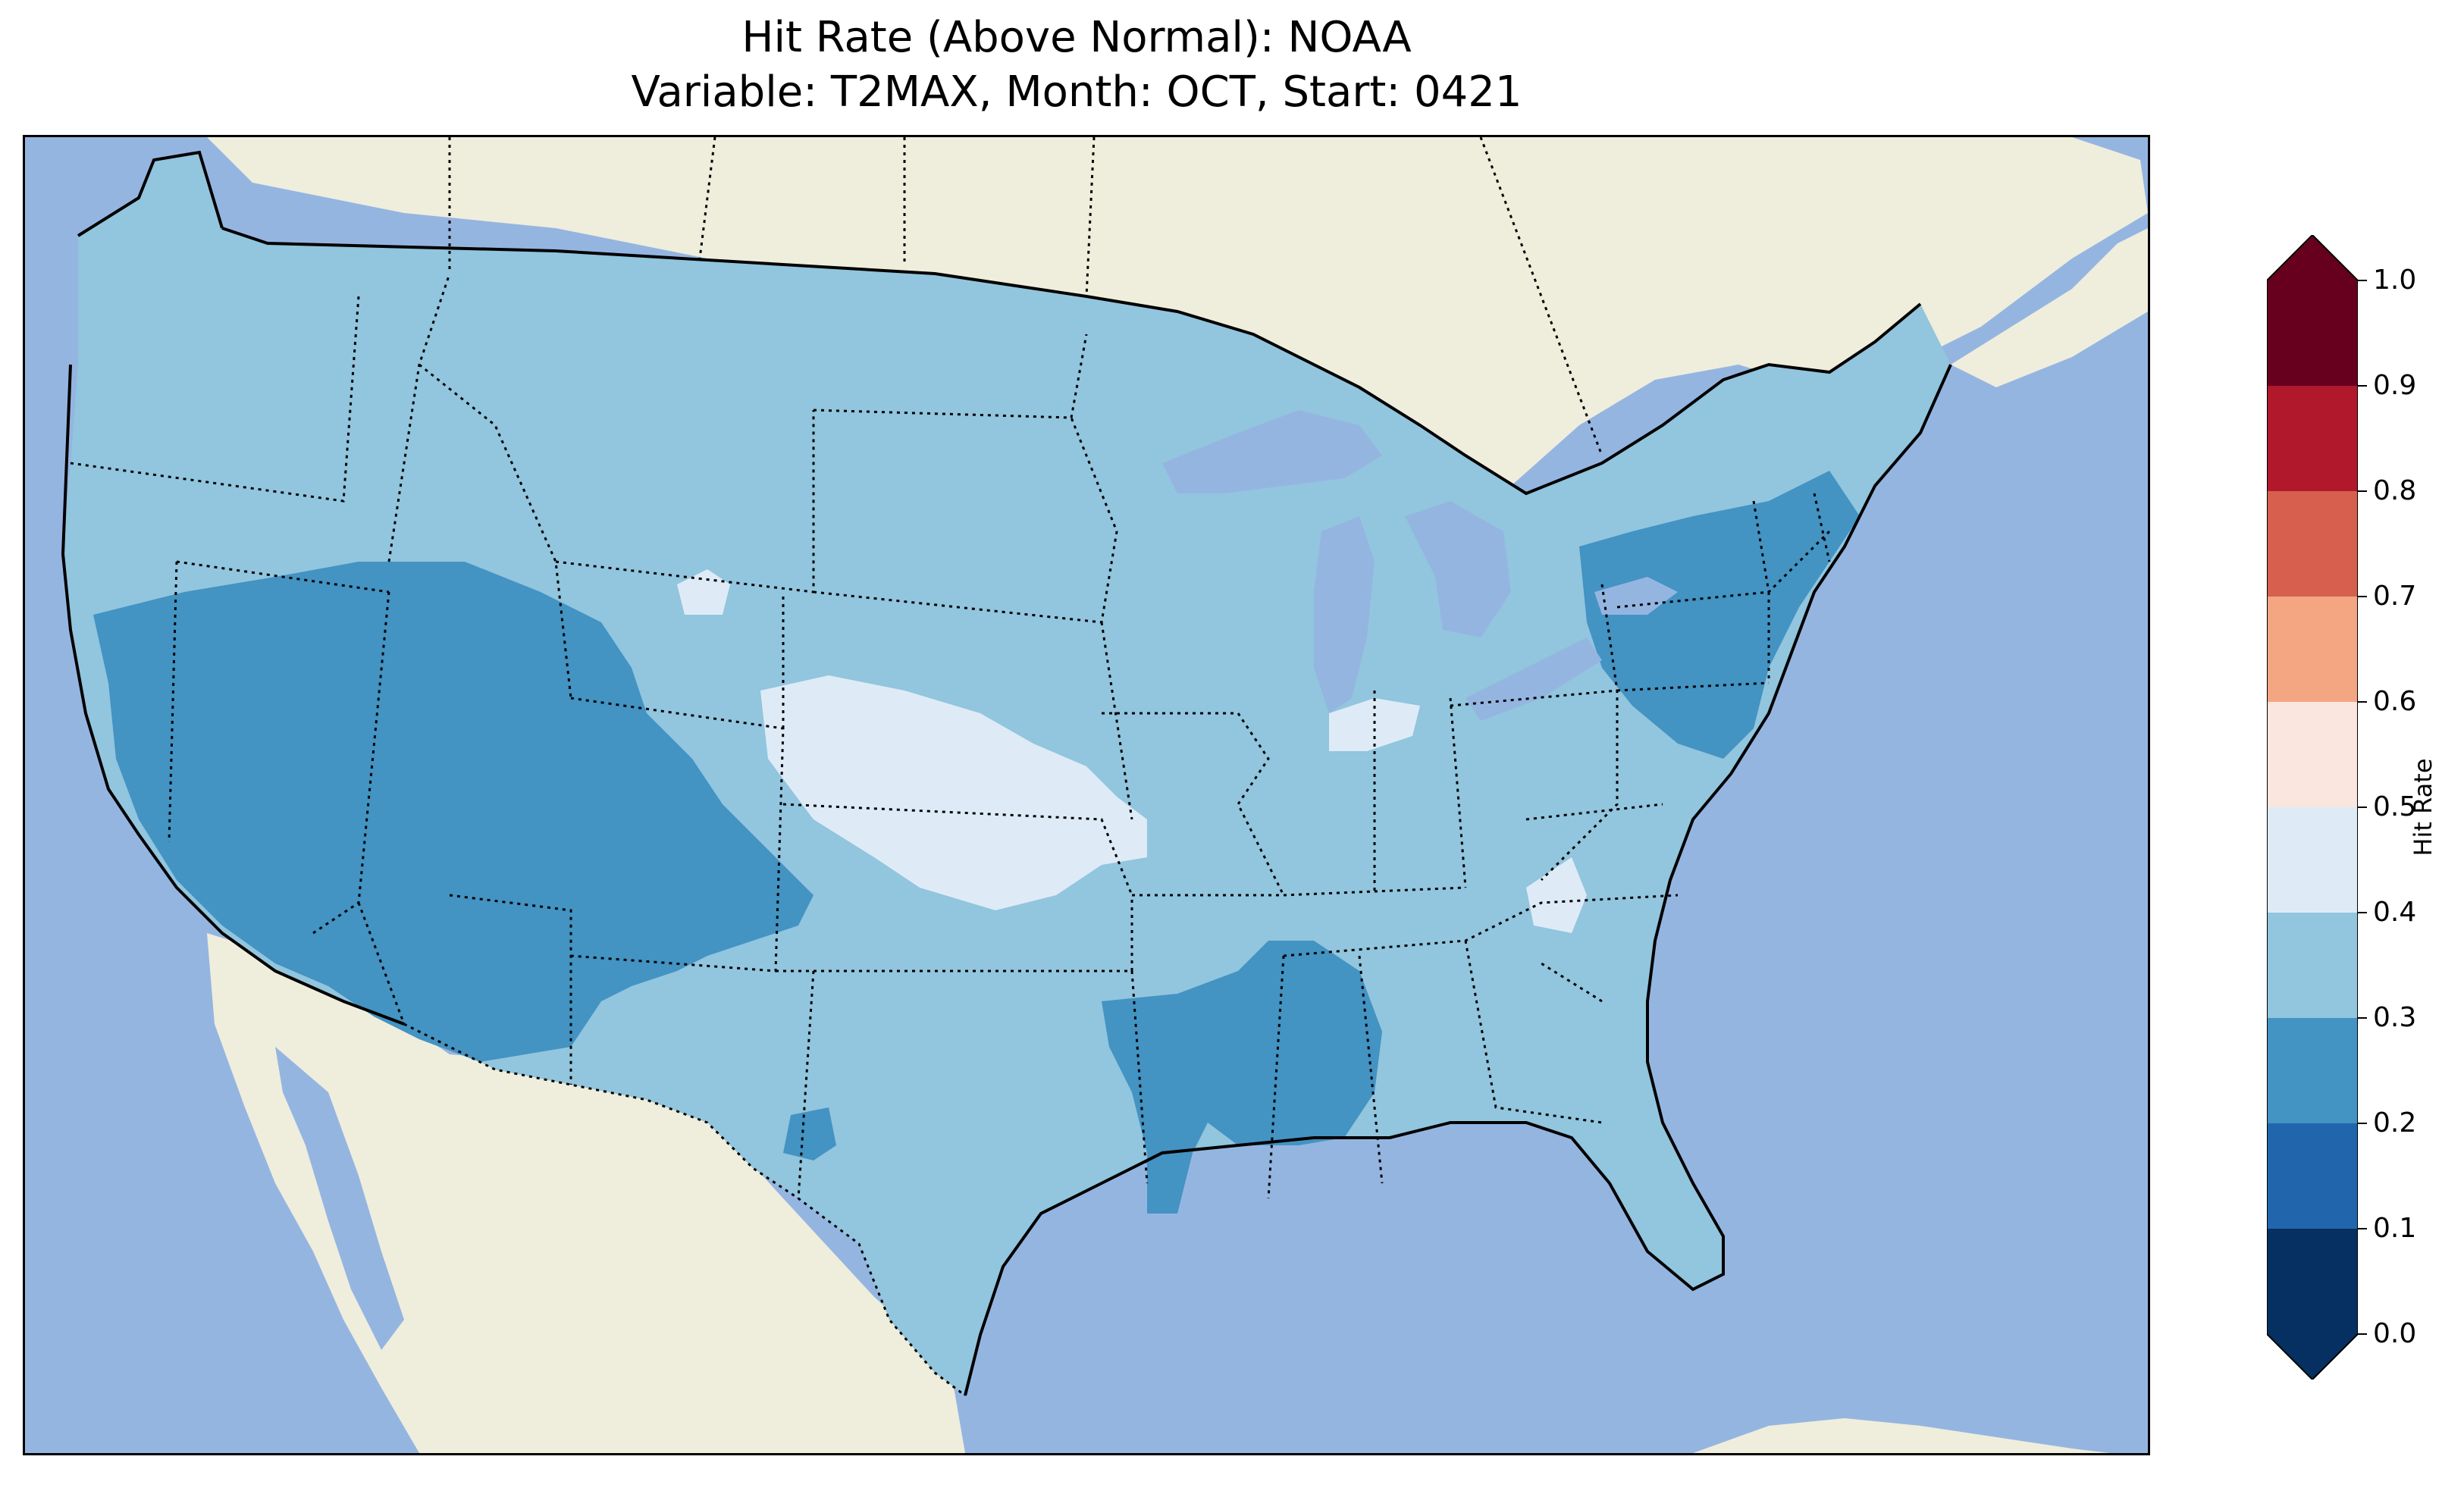  I want to click on colorbar-tick-label: 0.6, so click(2395, 701).